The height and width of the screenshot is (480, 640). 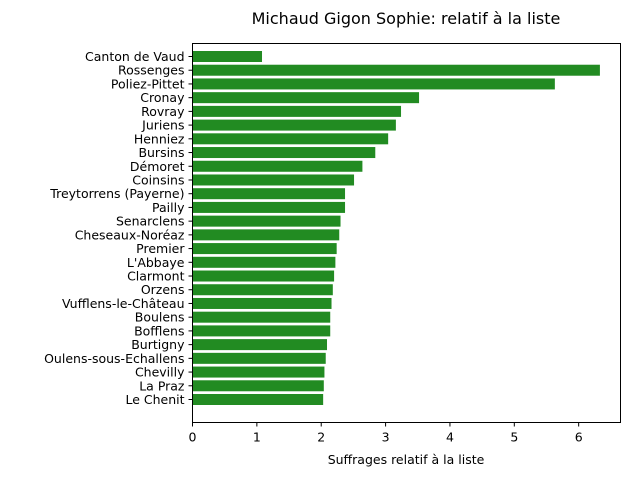 What do you see at coordinates (162, 125) in the screenshot?
I see `y-tick-label: Juriens` at bounding box center [162, 125].